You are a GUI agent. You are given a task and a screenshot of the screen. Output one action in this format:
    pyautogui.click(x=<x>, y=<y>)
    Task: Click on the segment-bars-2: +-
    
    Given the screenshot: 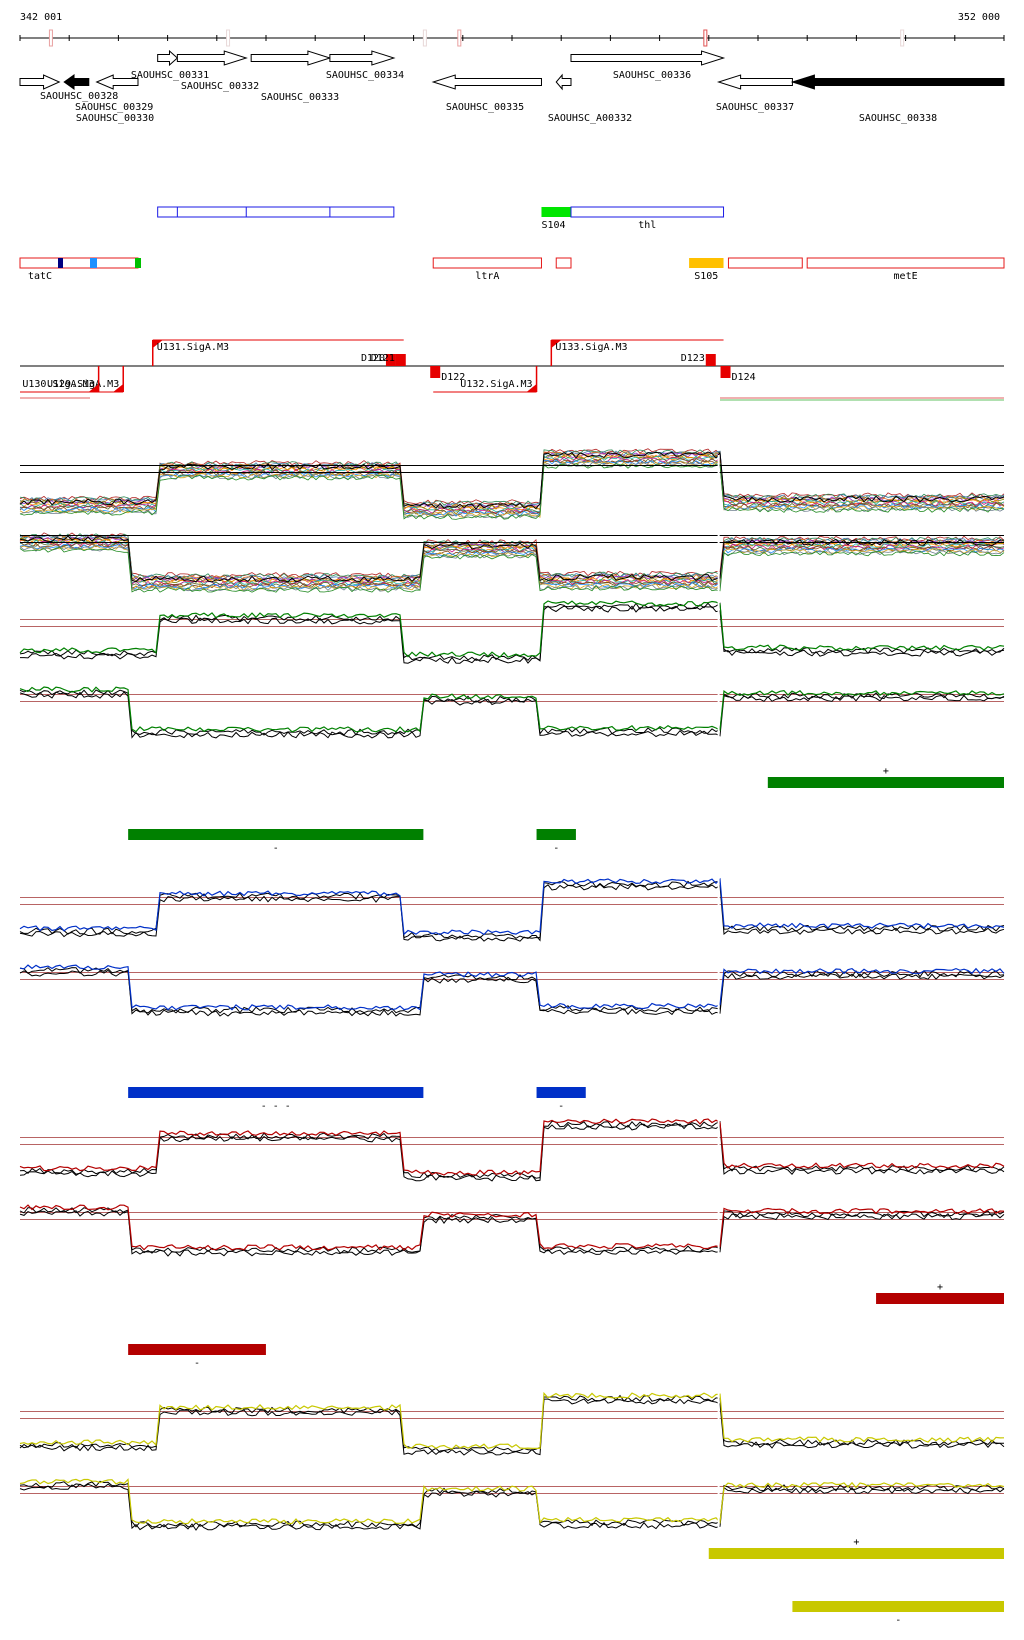 What is the action you would take?
    pyautogui.click(x=566, y=1325)
    